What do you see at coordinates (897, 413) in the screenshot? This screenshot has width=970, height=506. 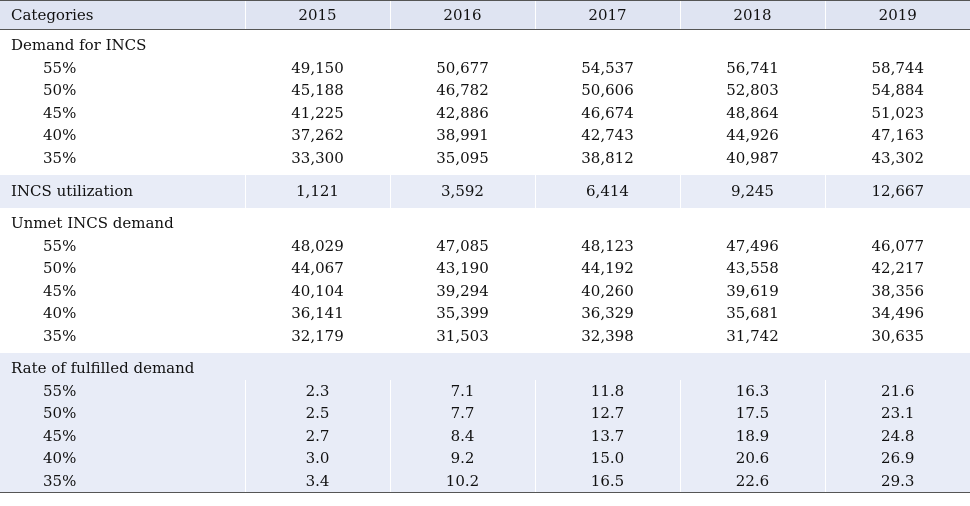 I see `table-cell: 23.1` at bounding box center [897, 413].